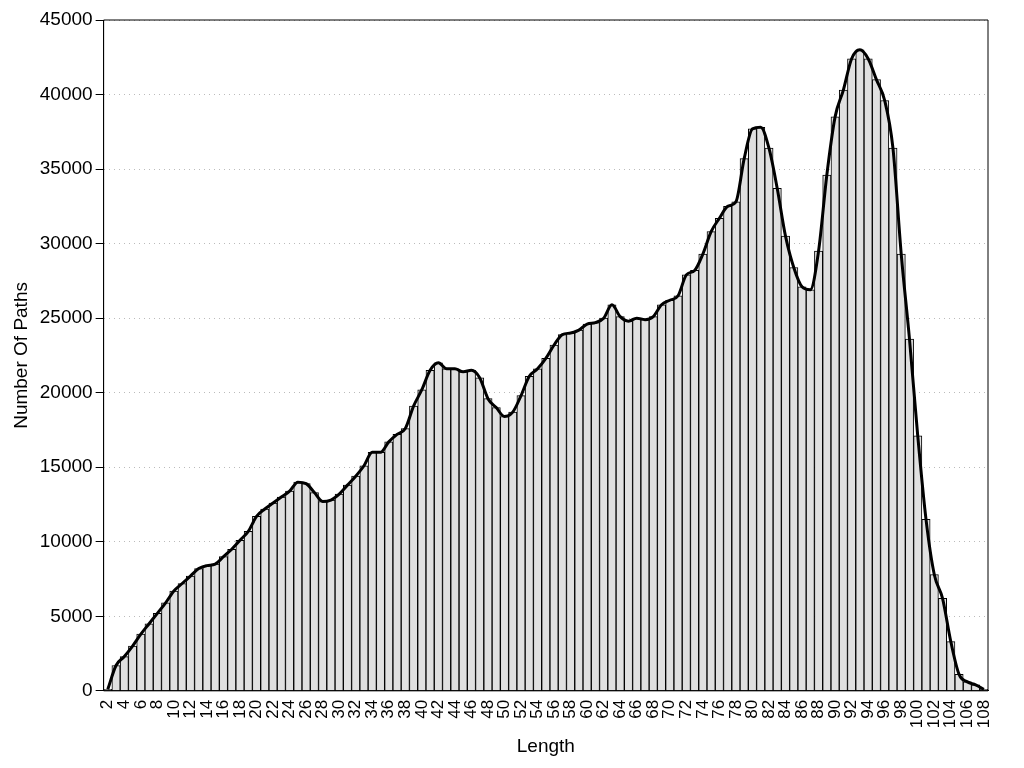 The height and width of the screenshot is (768, 1024). I want to click on x-tick-label: 104, so click(950, 714).